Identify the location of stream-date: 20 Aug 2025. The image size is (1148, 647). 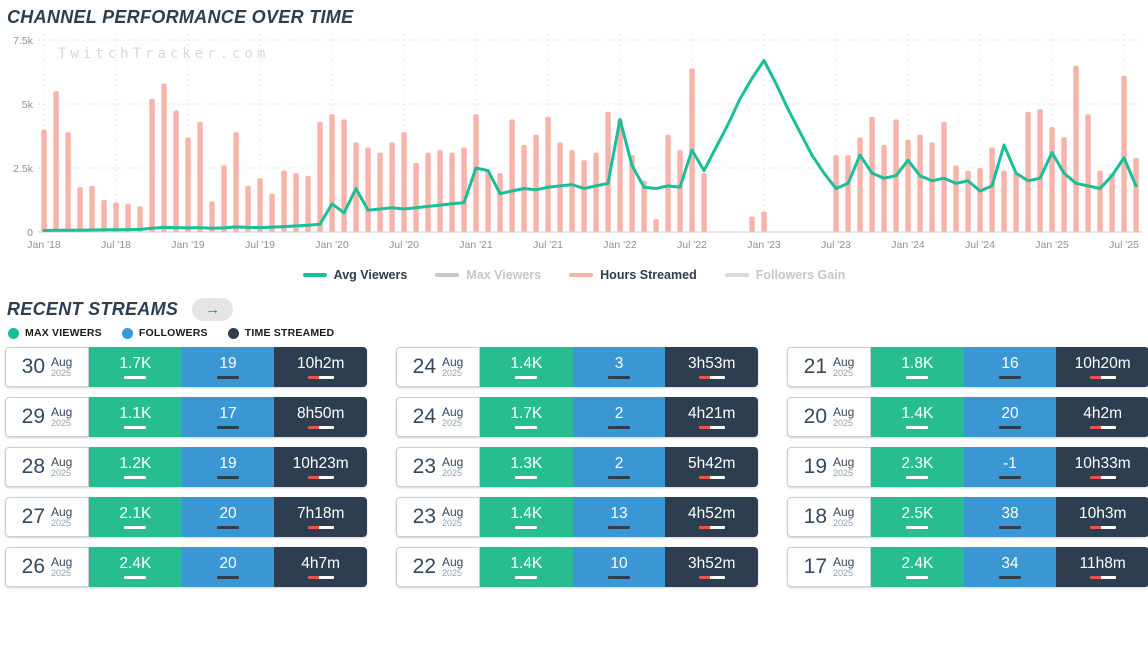
(829, 417).